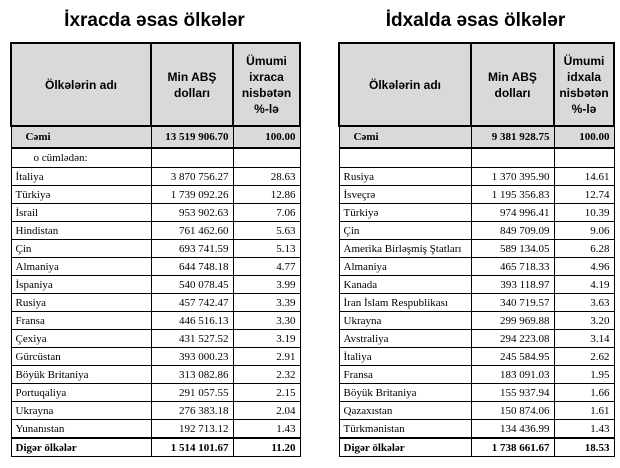  Describe the element at coordinates (405, 84) in the screenshot. I see `column-header: Ölkələrin adı` at that location.